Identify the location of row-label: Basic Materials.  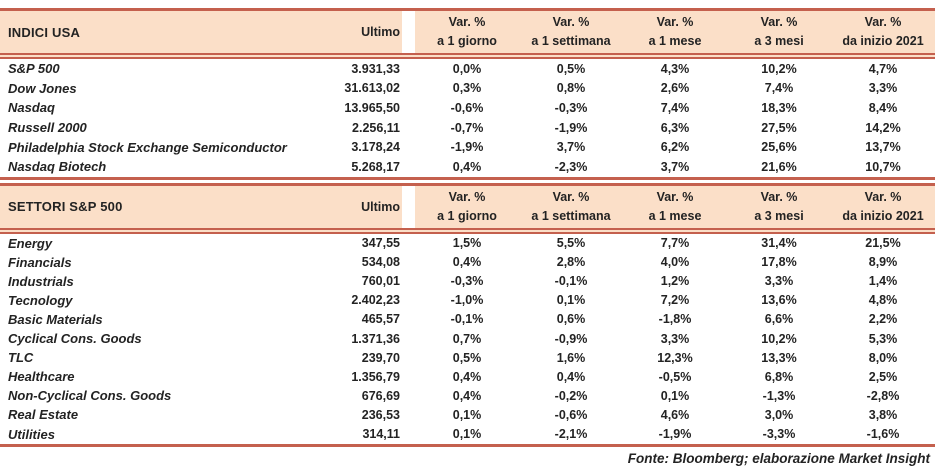
(55, 319).